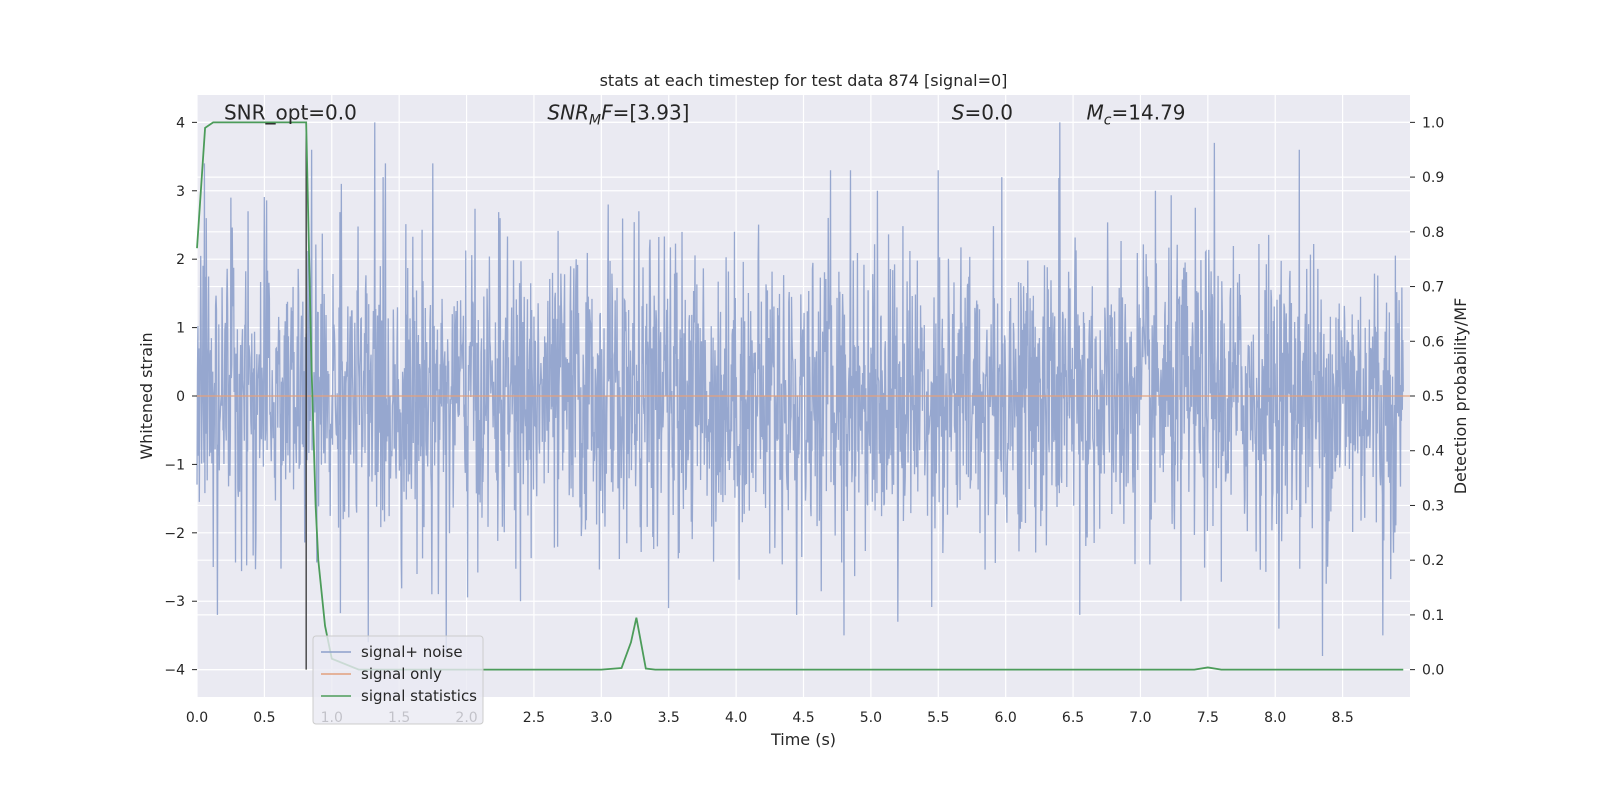 This screenshot has height=804, width=1600. Describe the element at coordinates (1433, 123) in the screenshot. I see `y2-tick-label: 1.0` at that location.